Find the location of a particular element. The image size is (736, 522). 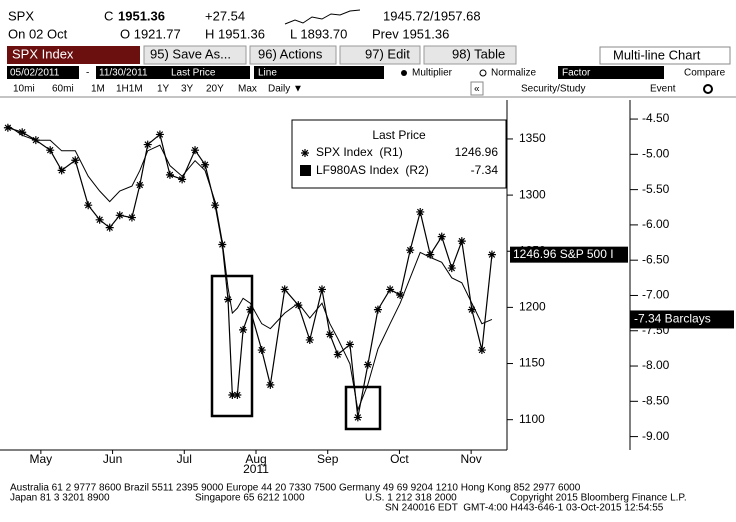

button-label: 97) Edit is located at coordinates (387, 53).